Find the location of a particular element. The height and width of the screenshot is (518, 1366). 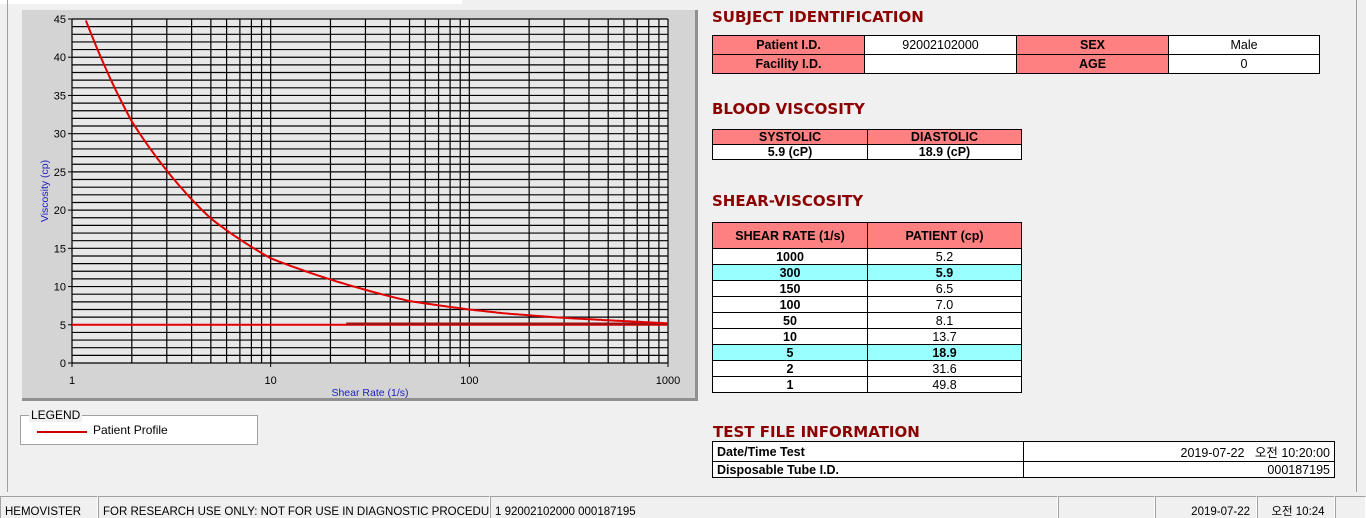

diastolic-label: DIASTOLIC is located at coordinates (944, 137).